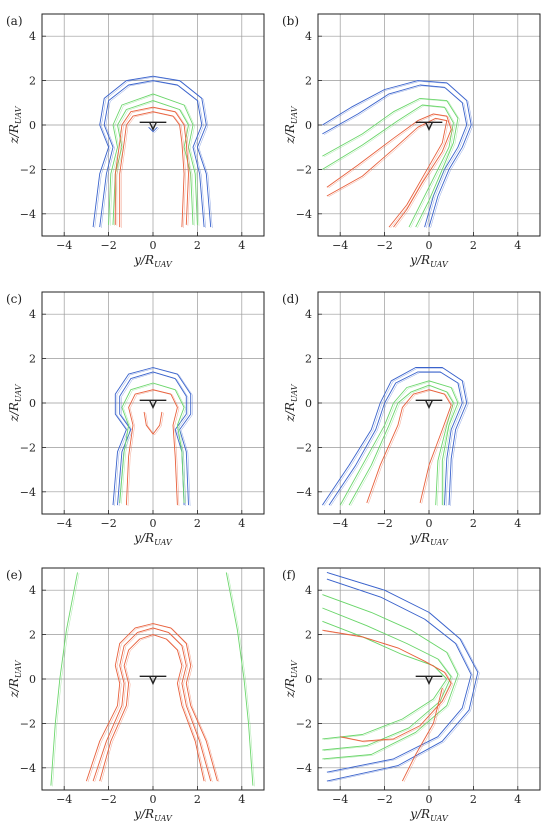  I want to click on panel-label: (f), so click(289, 575).